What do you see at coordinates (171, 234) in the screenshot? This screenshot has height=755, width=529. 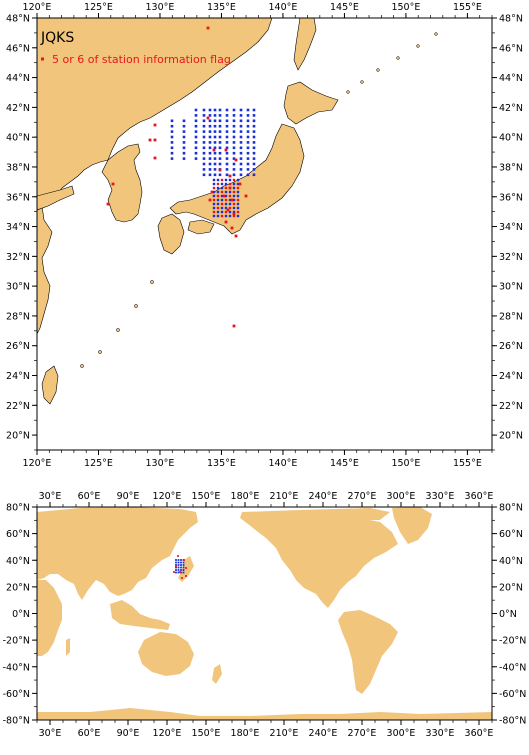 I see `kyushu-island` at bounding box center [171, 234].